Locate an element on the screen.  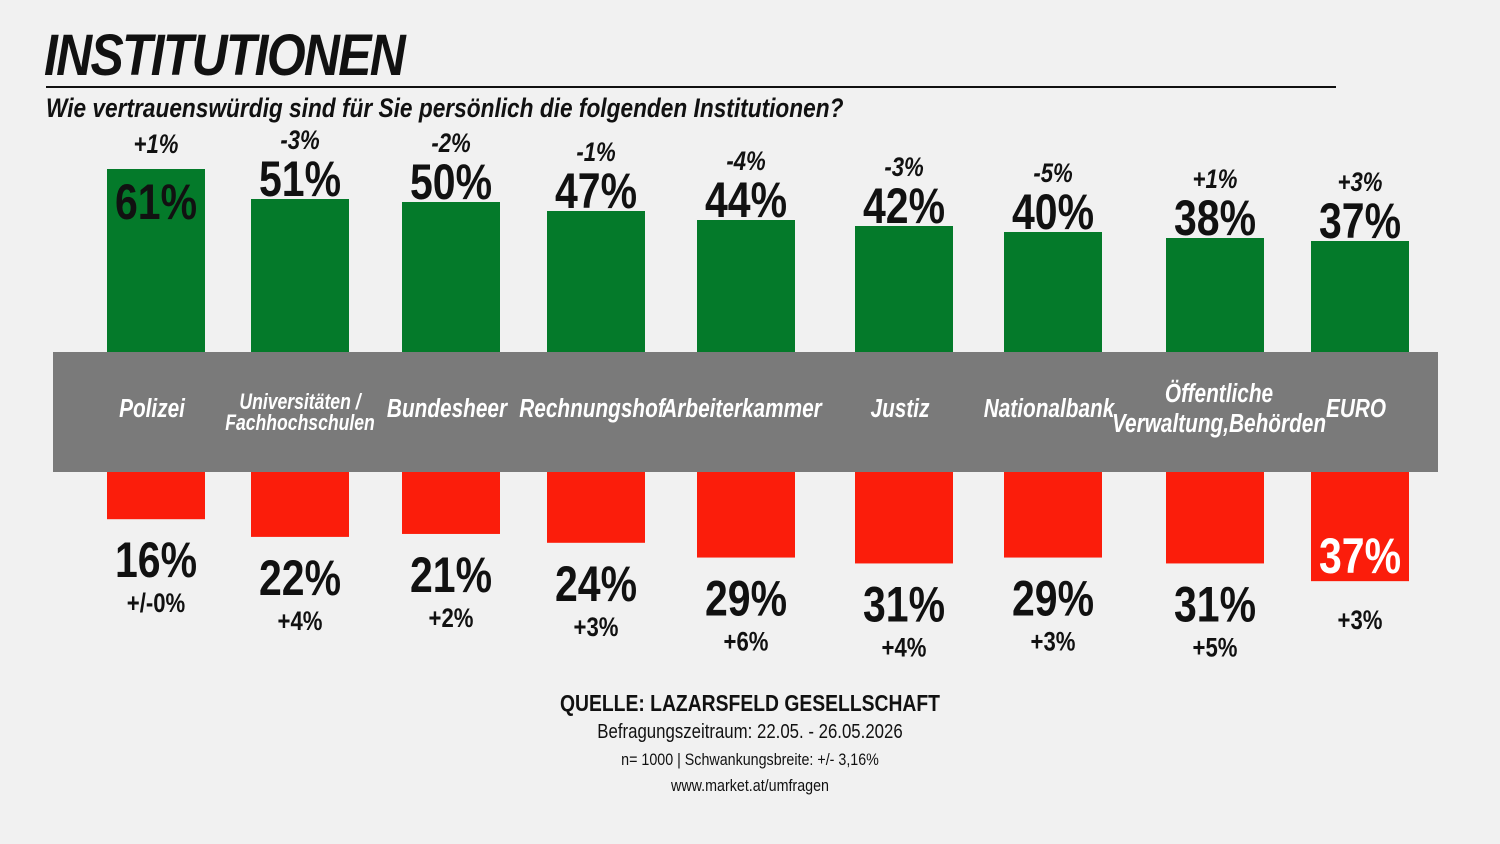
distrust-value-label: 21% is located at coordinates (451, 575).